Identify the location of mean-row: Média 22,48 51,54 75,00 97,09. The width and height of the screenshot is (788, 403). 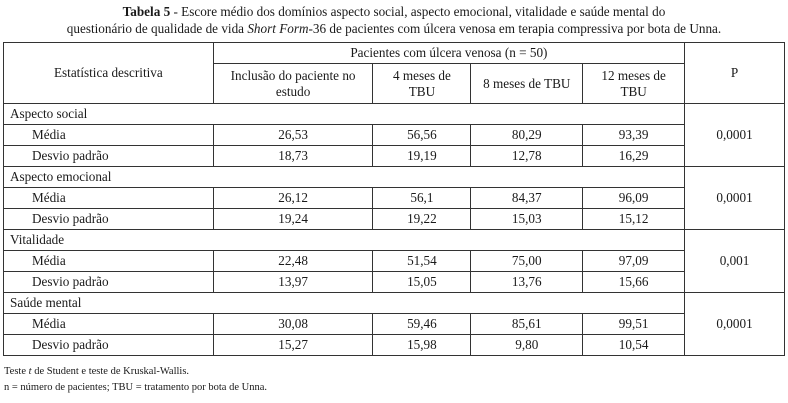
(394, 261).